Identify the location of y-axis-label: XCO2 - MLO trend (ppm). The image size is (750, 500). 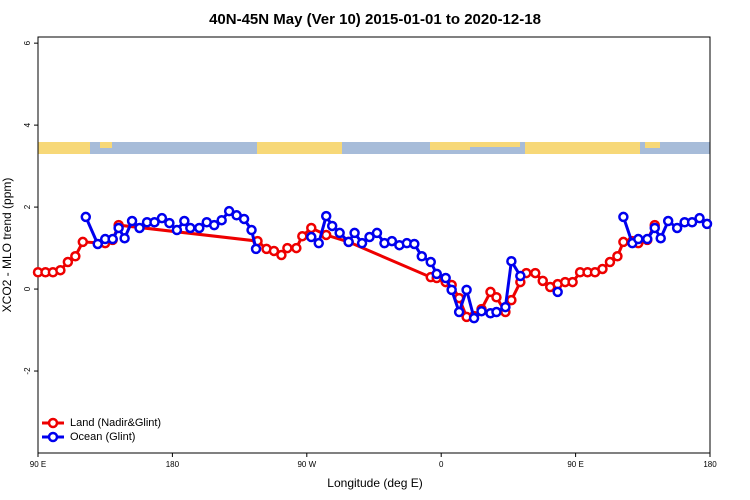
(7, 245).